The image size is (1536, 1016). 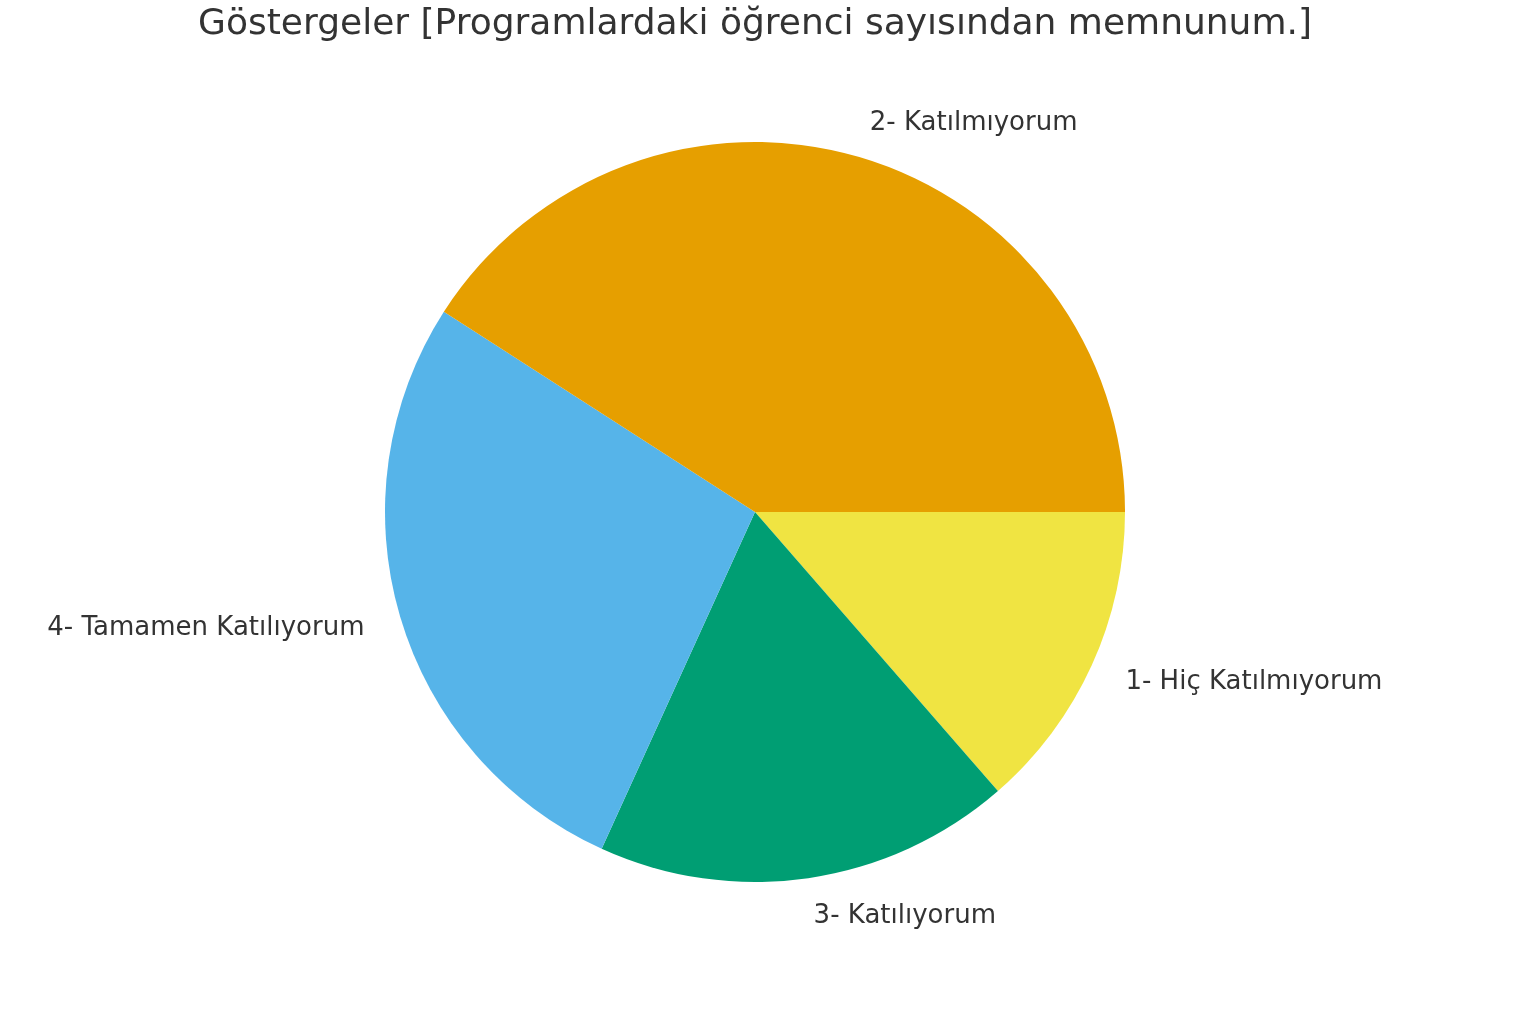 I want to click on slice-label: 1- Hiç Katılmıyorum, so click(x=1254, y=679).